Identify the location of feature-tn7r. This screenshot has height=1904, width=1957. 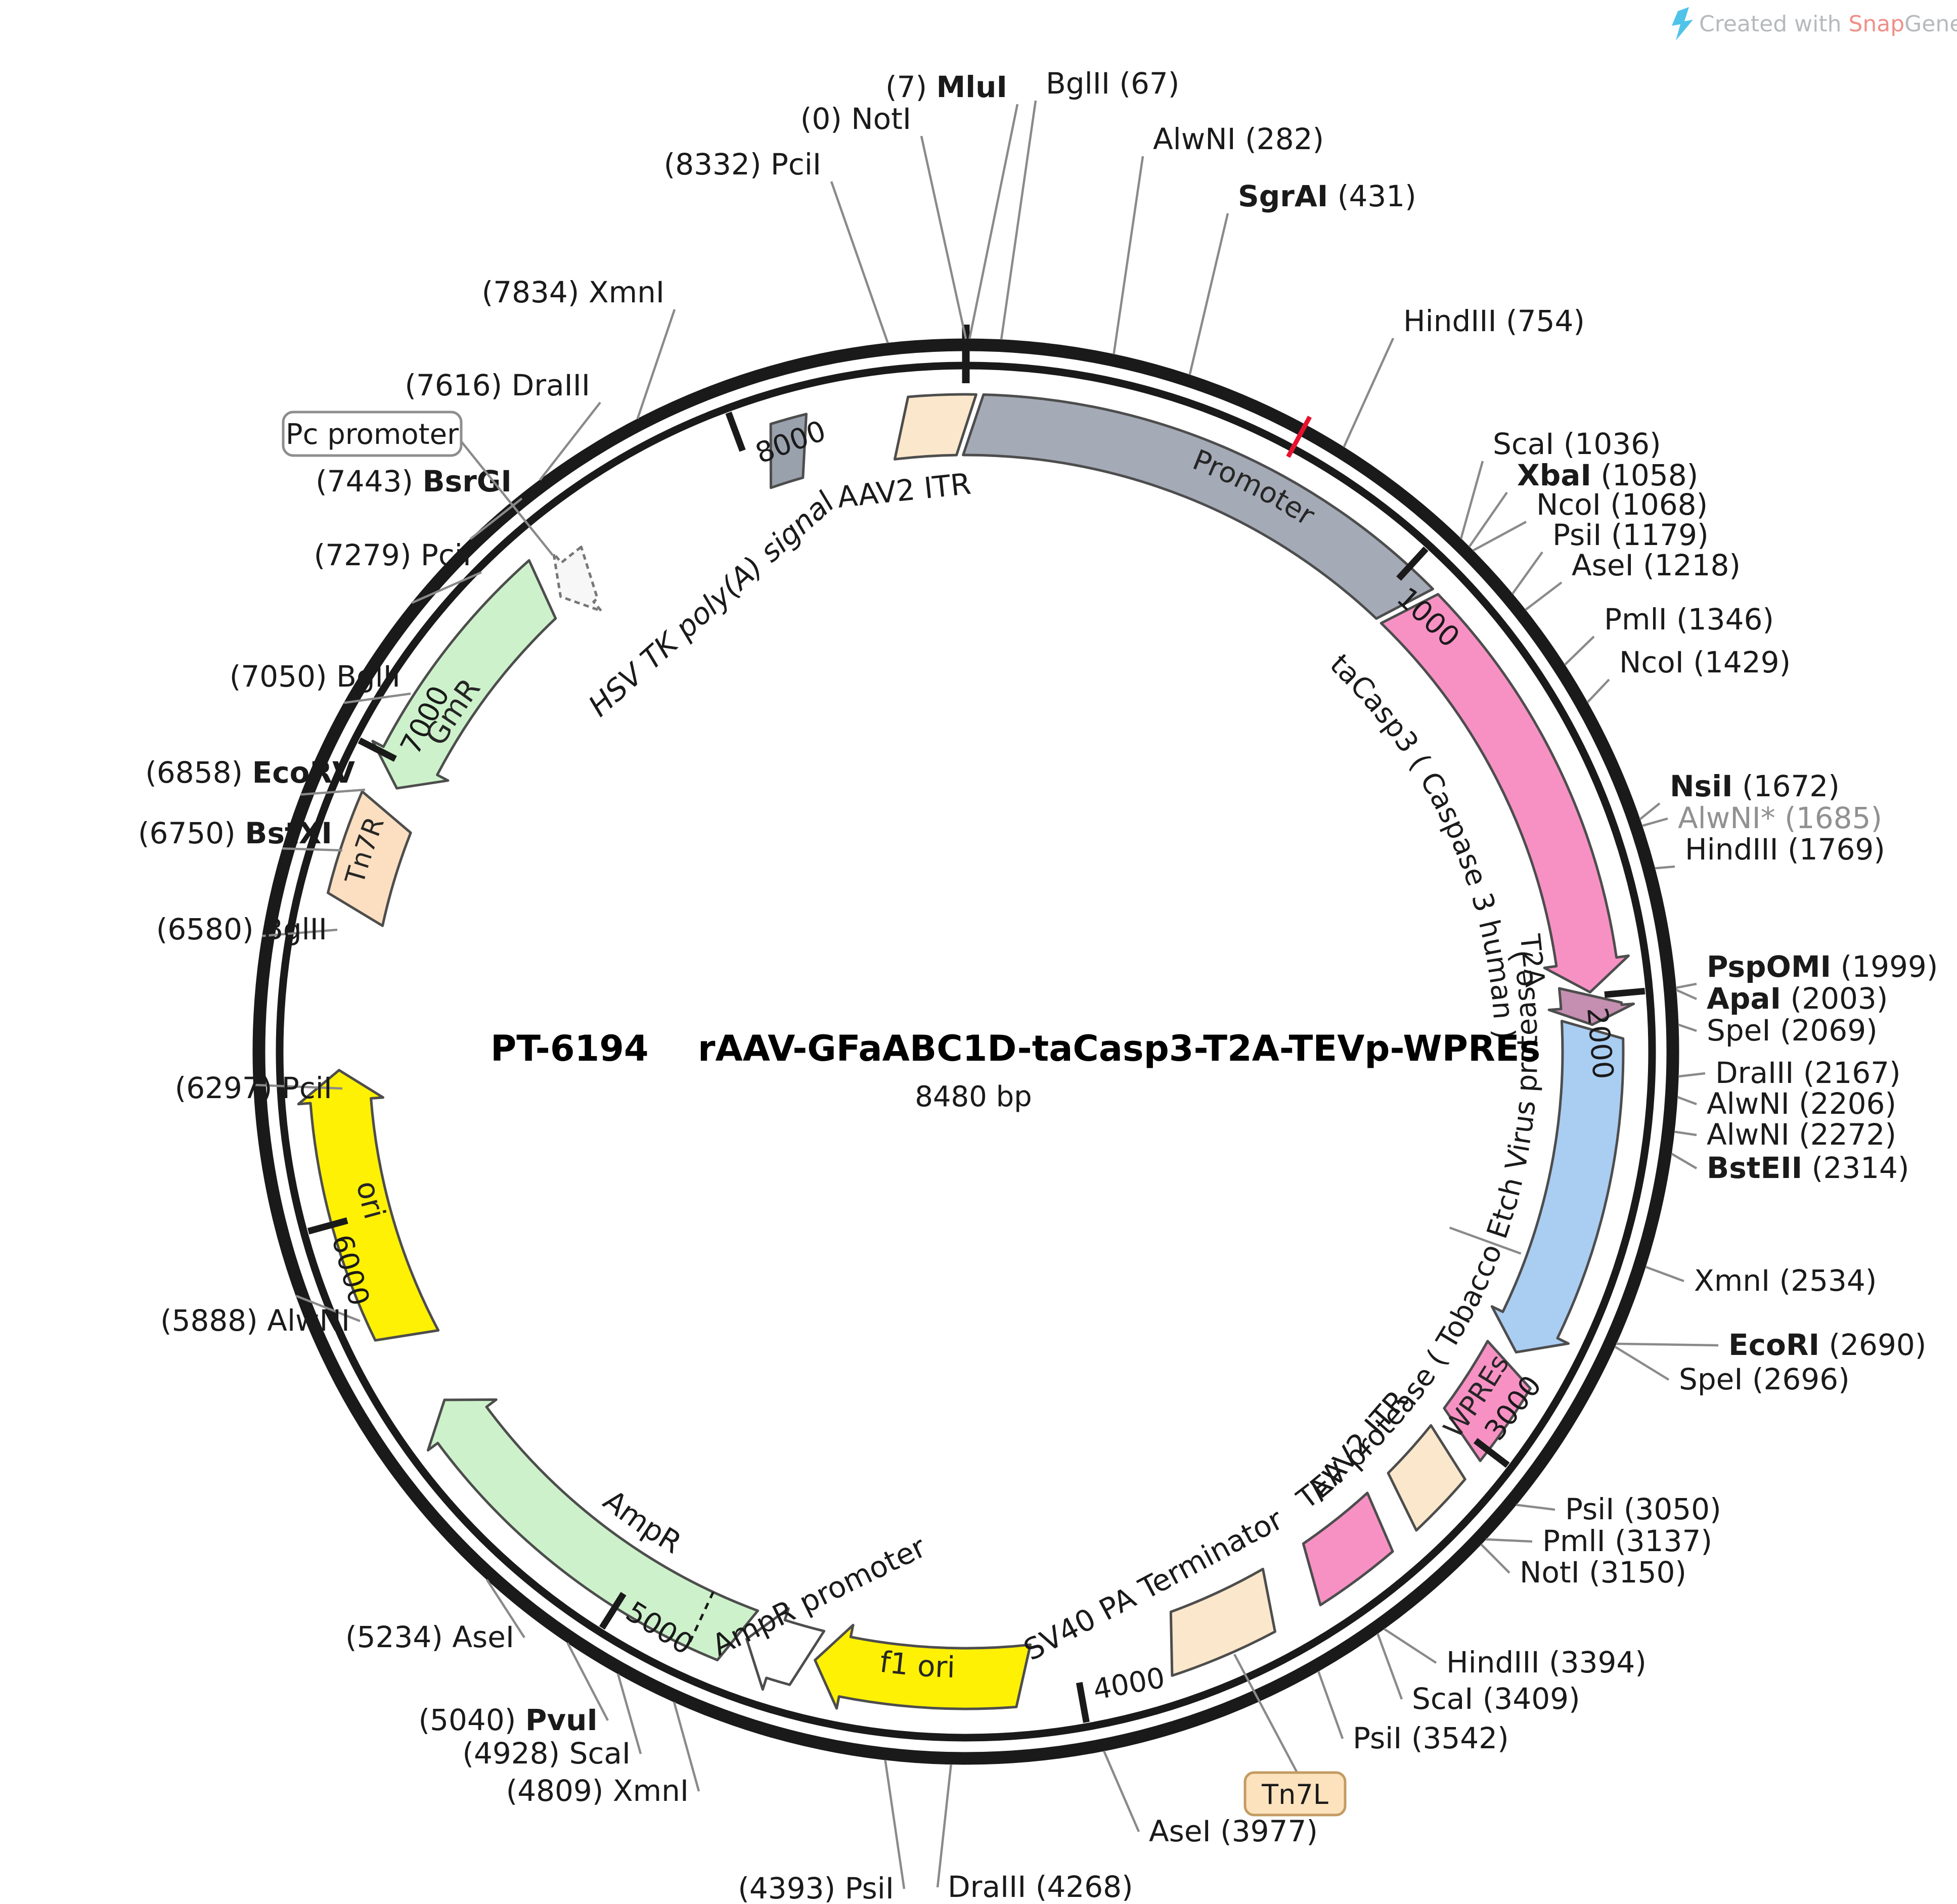
(369, 858).